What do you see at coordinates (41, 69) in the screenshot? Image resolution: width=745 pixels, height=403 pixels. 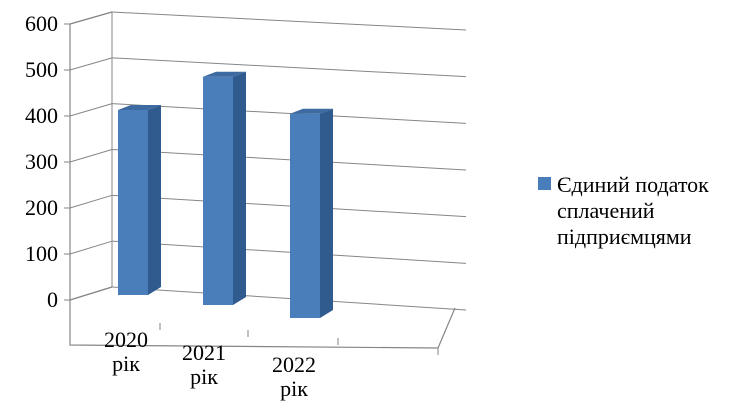 I see `y-tick-label: 500` at bounding box center [41, 69].